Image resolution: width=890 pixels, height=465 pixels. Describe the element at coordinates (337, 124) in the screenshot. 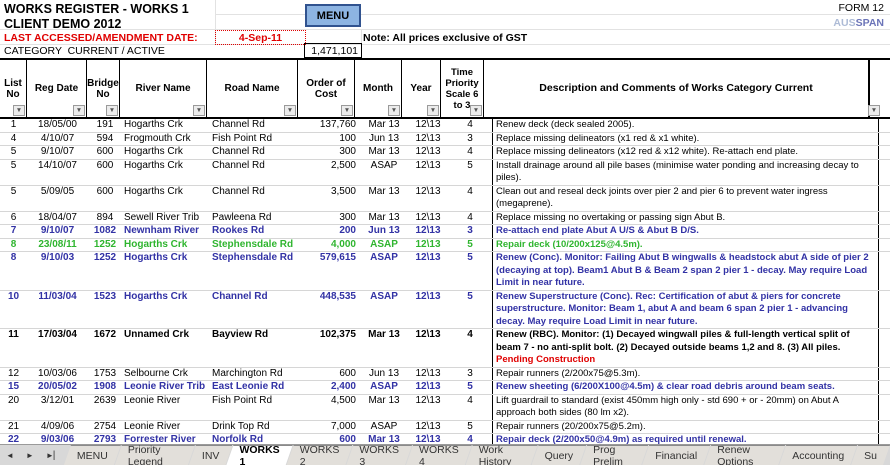

I see `cell-order-of-cost: 137,760` at that location.